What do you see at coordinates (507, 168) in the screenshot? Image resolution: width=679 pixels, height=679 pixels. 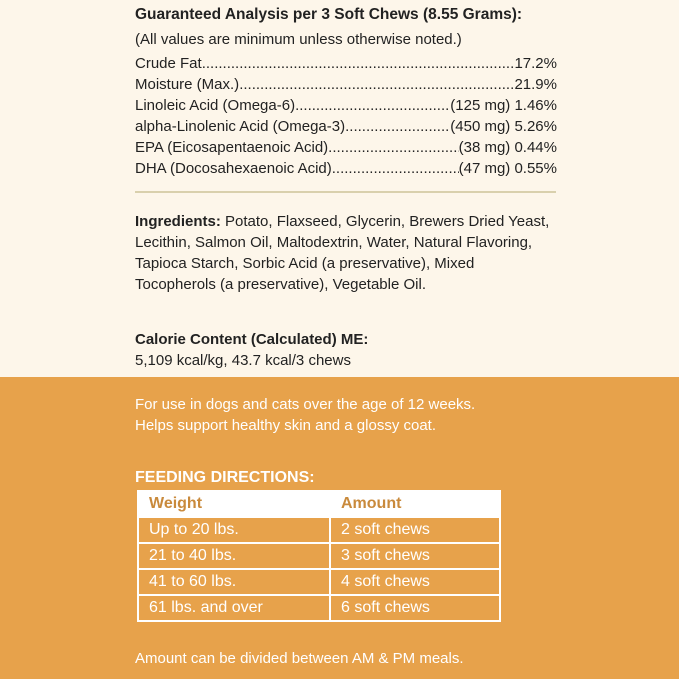 I see `row-value: (47 mg) 0.55%` at bounding box center [507, 168].